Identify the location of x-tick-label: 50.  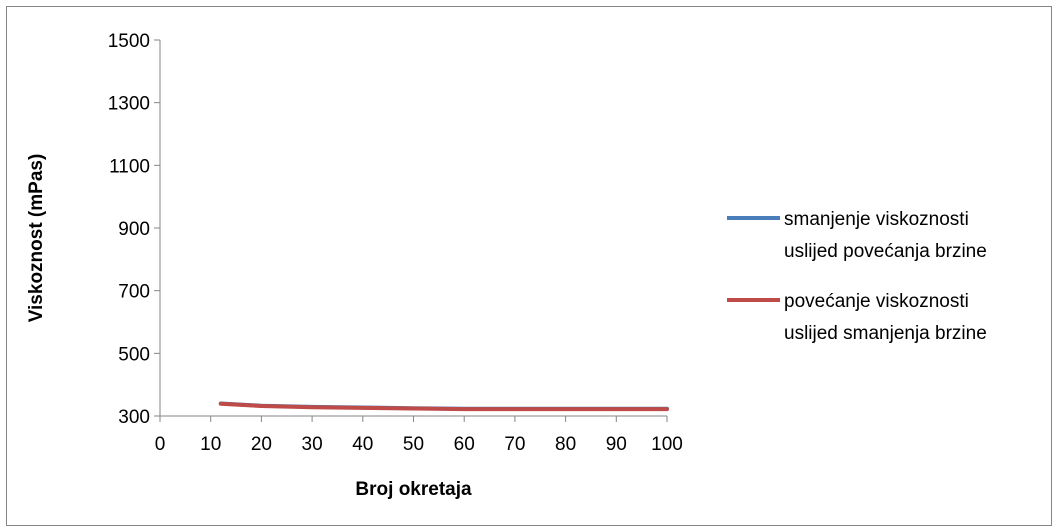
(413, 444).